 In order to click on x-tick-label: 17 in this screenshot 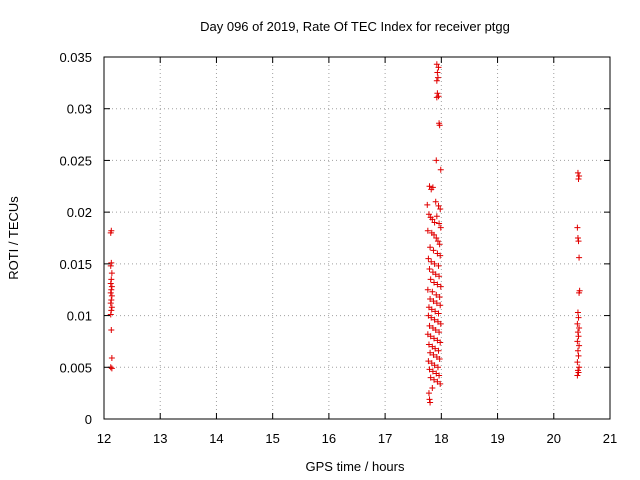, I will do `click(385, 438)`.